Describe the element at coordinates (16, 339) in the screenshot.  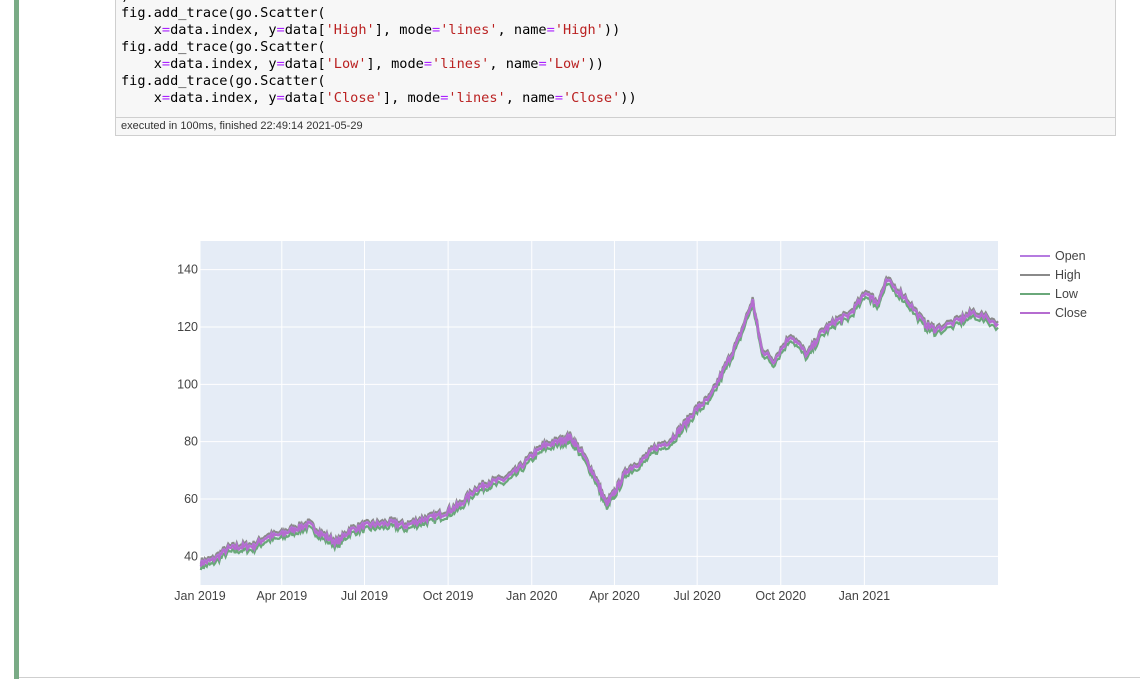
I see `cell-selected-bar` at that location.